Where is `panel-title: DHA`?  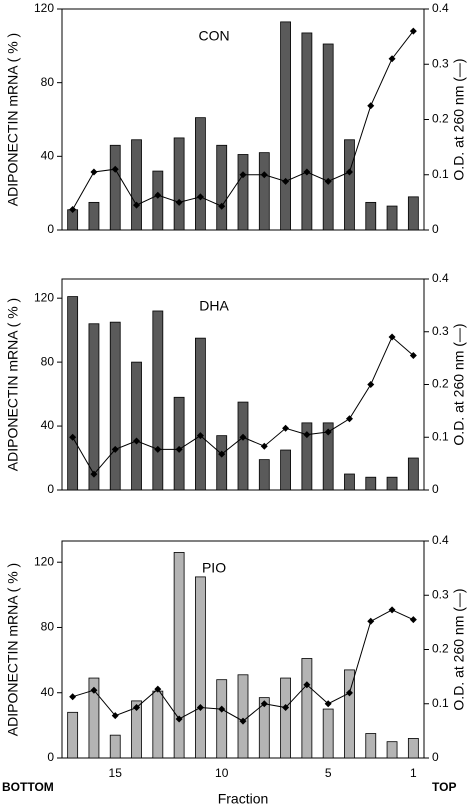 panel-title: DHA is located at coordinates (214, 306).